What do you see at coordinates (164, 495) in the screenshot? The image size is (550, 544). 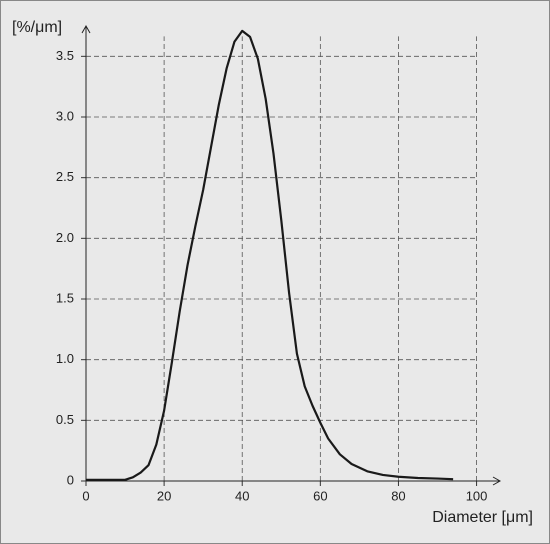 I see `x-tick-label: 20` at bounding box center [164, 495].